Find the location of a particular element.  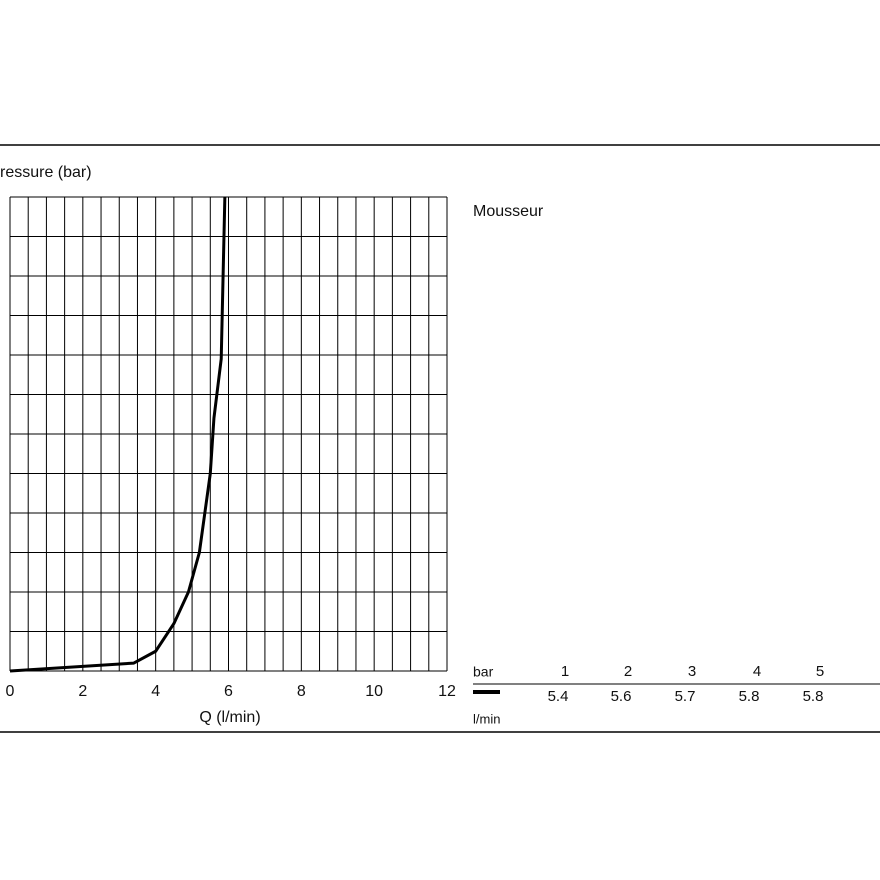

table-pressure: 2 is located at coordinates (628, 671).